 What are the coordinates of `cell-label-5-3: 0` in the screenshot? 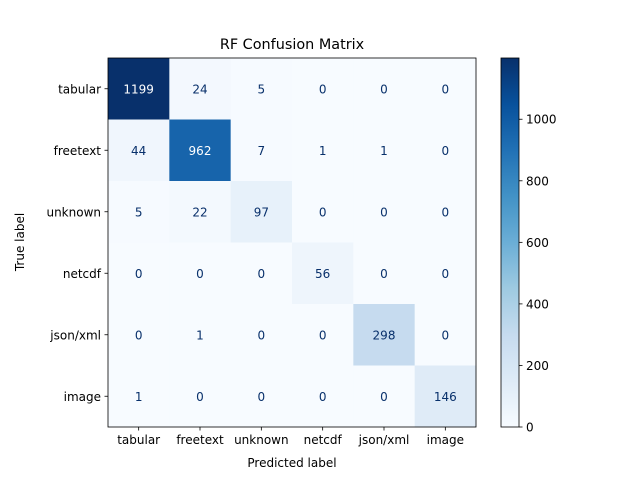 It's located at (323, 397).